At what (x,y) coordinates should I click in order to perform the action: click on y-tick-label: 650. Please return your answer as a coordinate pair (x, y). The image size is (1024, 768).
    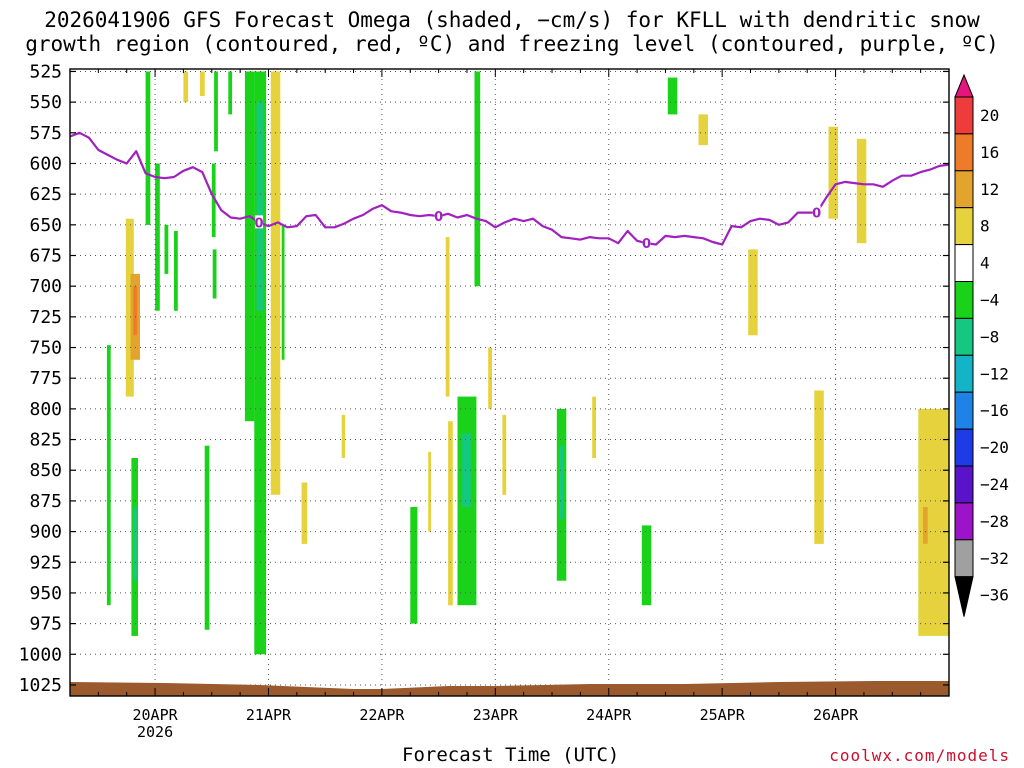
    Looking at the image, I should click on (45, 225).